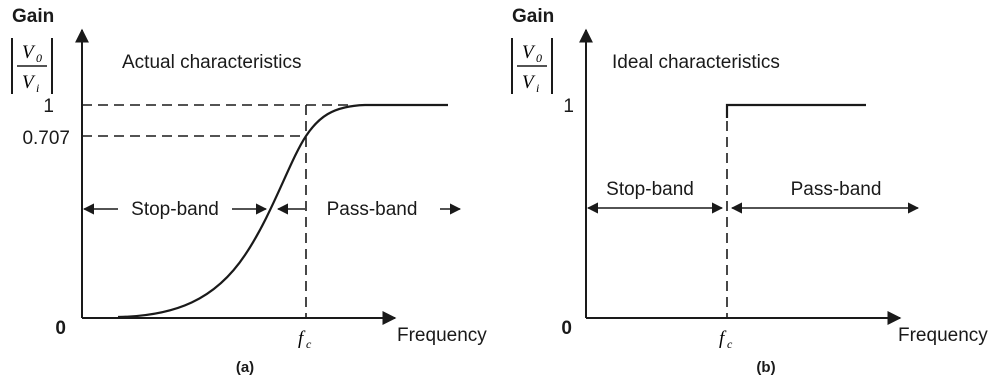  I want to click on gain-ratio-b: V 0 V i, so click(532, 66).